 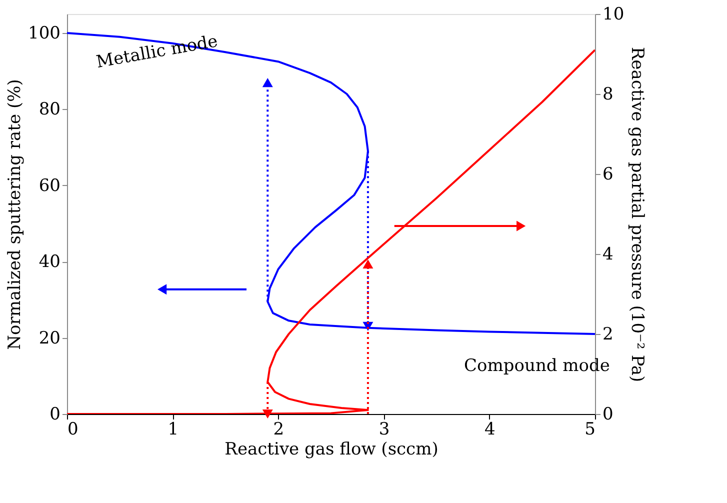 What do you see at coordinates (331, 450) in the screenshot?
I see `x-axis-title: Reactive gas flow (sccm)` at bounding box center [331, 450].